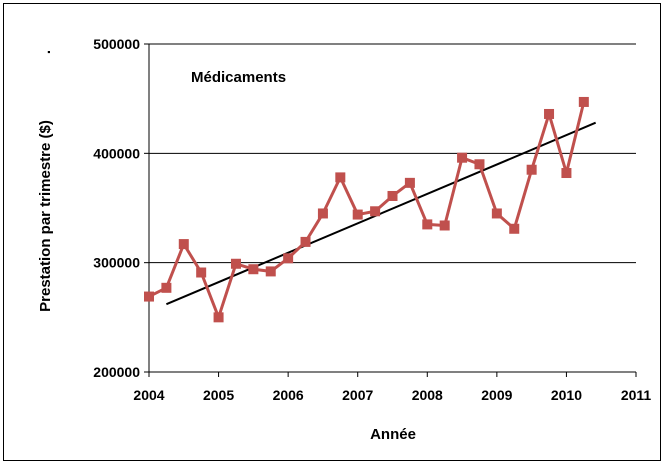  Describe the element at coordinates (357, 395) in the screenshot. I see `x-tick-label: 2007` at that location.